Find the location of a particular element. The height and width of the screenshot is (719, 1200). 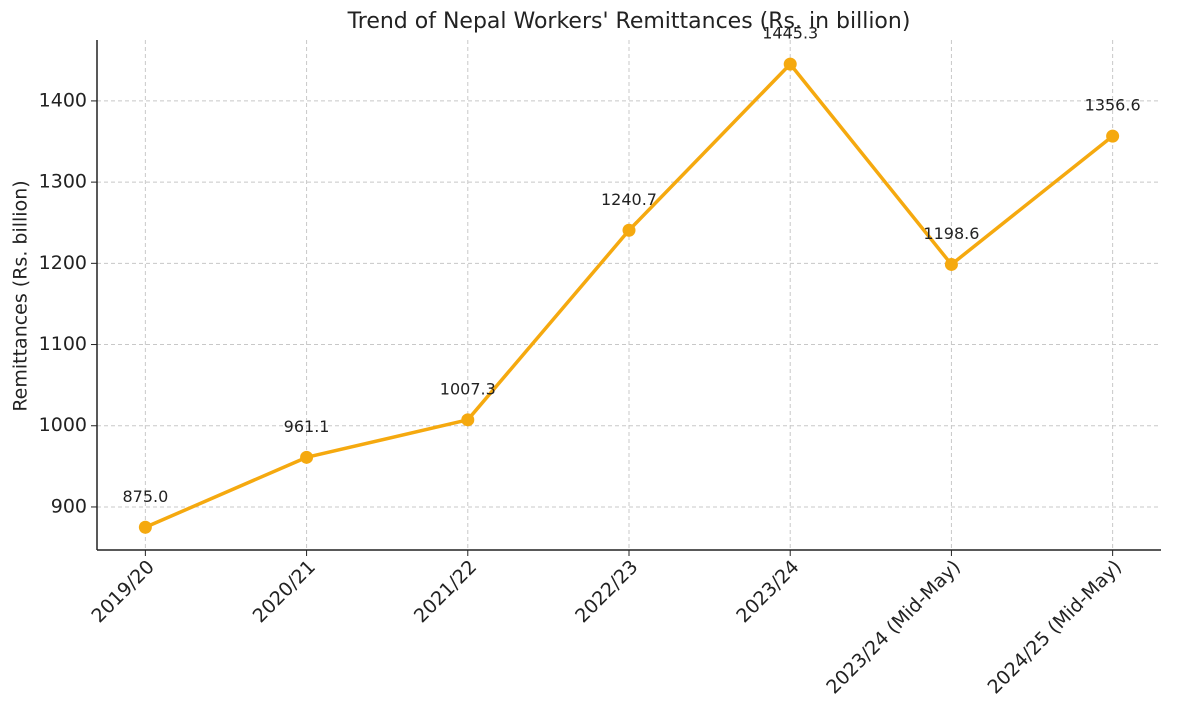

x-tick-label: 2019/20 is located at coordinates (122, 591).